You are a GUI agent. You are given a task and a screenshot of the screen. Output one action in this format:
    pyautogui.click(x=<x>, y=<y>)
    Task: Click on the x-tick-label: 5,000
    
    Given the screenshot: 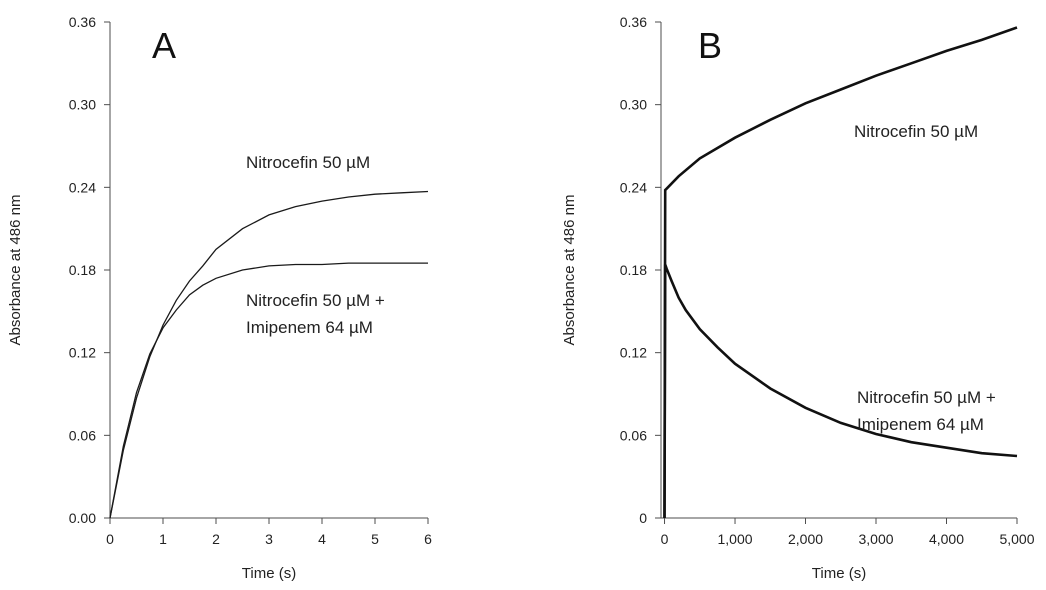 What is the action you would take?
    pyautogui.click(x=1016, y=539)
    